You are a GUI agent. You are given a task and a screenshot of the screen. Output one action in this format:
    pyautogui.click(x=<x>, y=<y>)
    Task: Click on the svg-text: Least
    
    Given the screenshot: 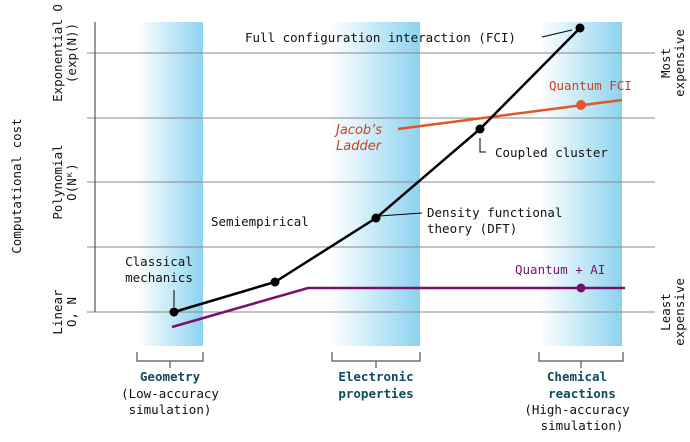 What is the action you would take?
    pyautogui.click(x=665, y=312)
    